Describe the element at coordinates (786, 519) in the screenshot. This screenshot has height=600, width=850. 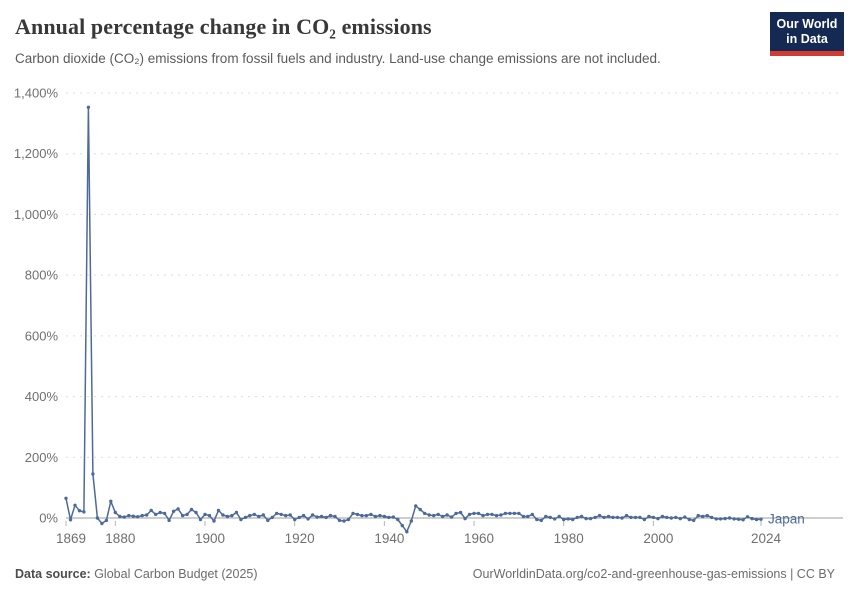
I see `series-label-japan: Japan` at that location.